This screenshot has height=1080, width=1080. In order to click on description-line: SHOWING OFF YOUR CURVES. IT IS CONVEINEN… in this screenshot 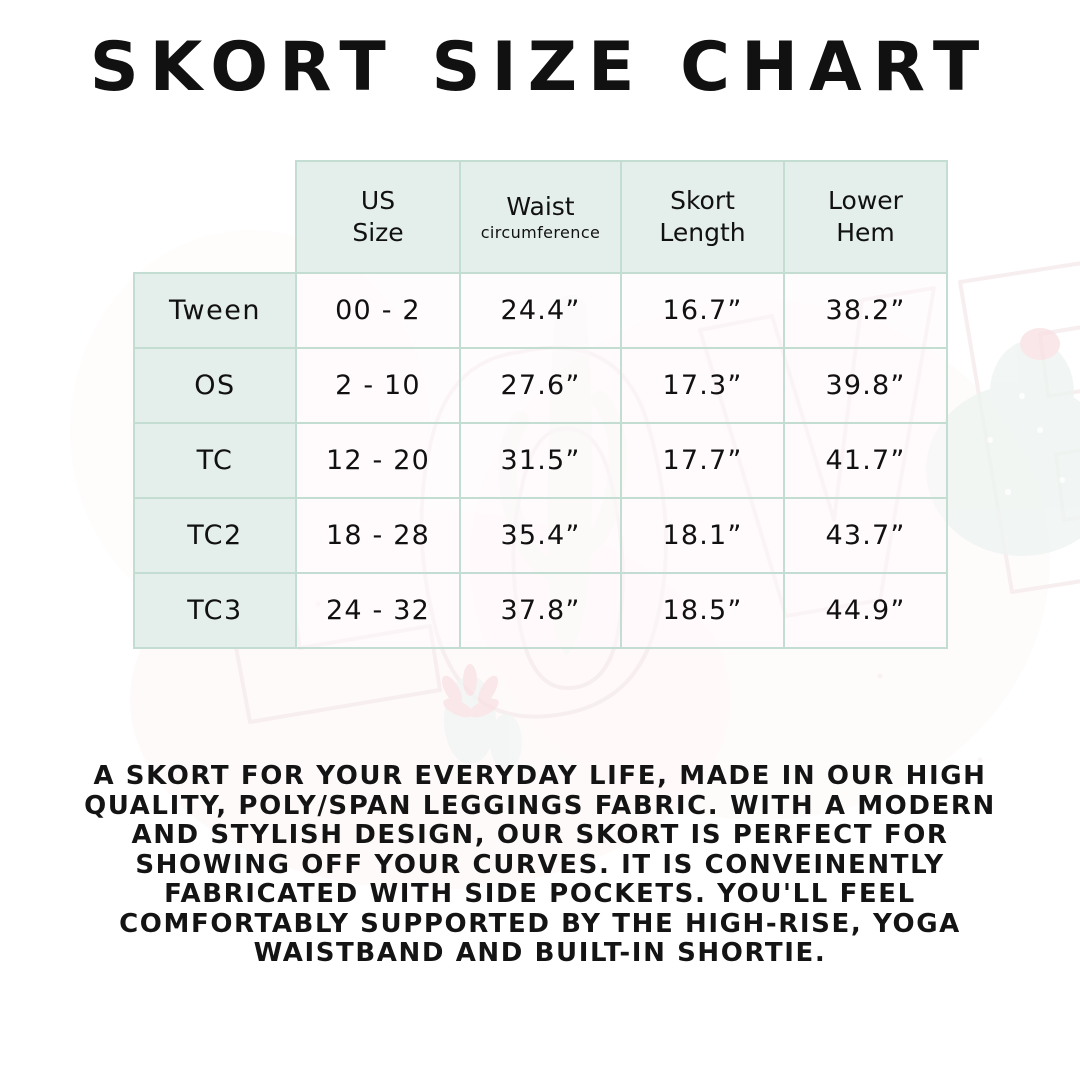, I will do `click(540, 864)`.